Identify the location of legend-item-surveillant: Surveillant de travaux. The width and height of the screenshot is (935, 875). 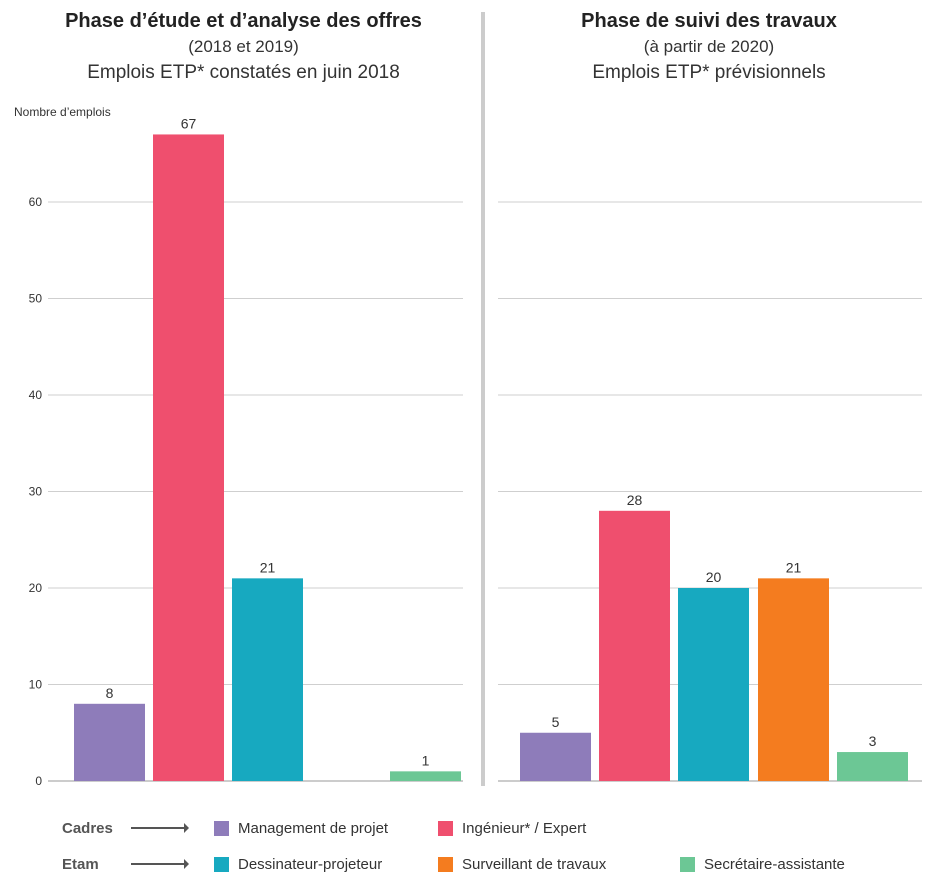
(522, 864).